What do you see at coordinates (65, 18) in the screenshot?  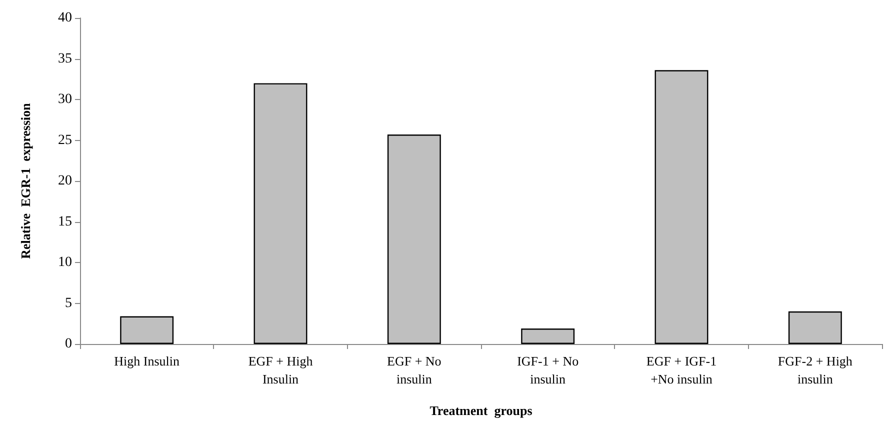 I see `y-tick-label: 40` at bounding box center [65, 18].